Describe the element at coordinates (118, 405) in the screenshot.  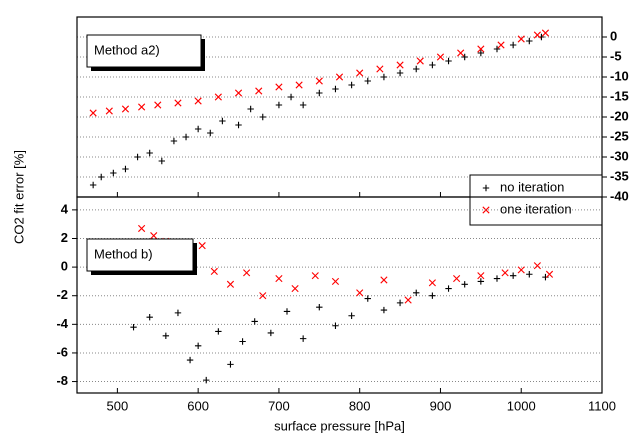
I see `x-tick-label: 500` at that location.